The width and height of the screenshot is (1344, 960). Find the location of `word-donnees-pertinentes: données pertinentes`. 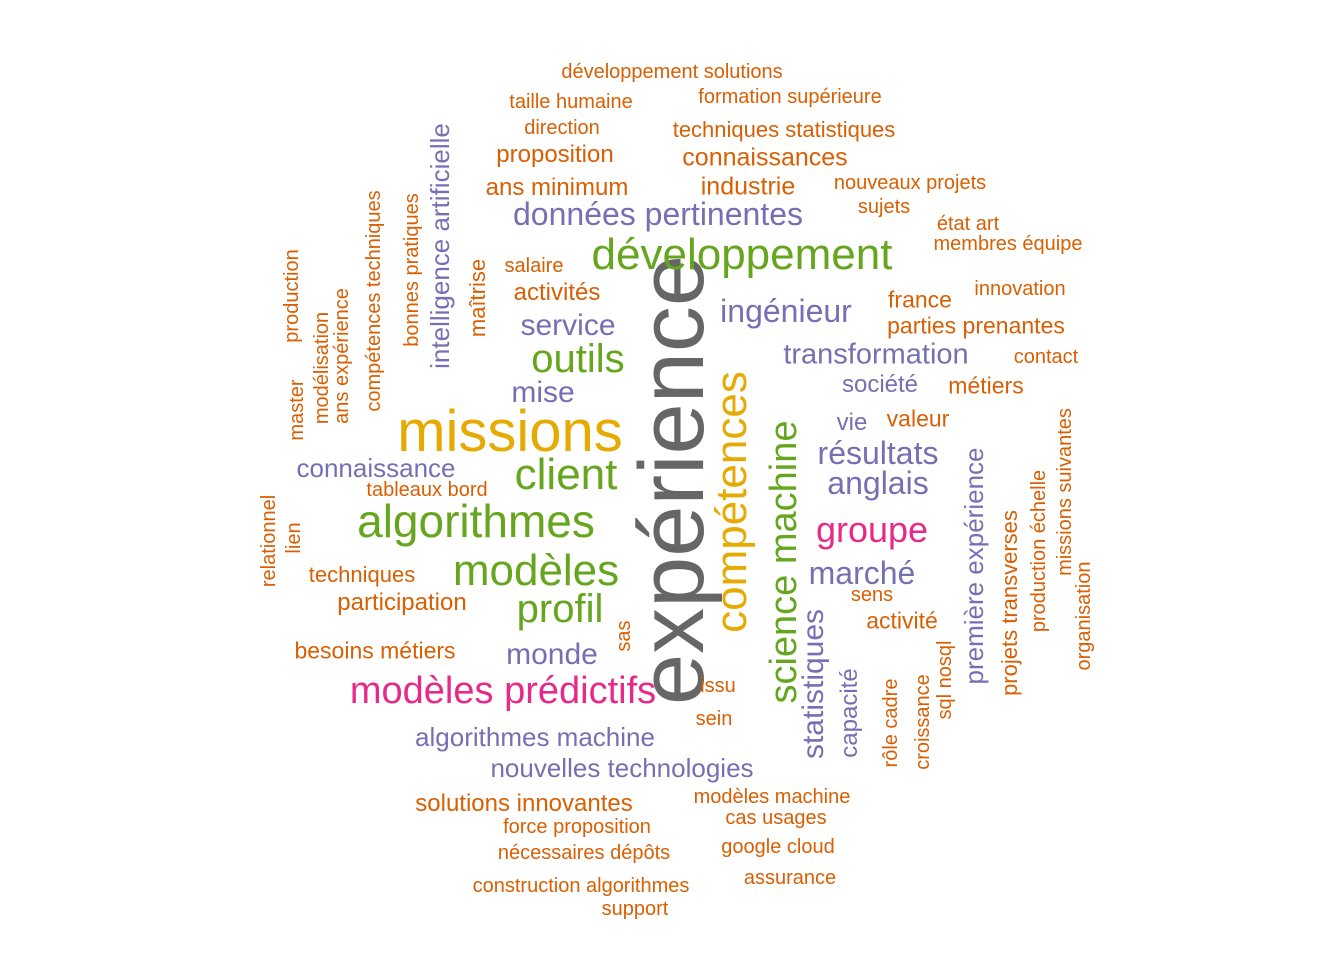

word-donnees-pertinentes: données pertinentes is located at coordinates (658, 214).